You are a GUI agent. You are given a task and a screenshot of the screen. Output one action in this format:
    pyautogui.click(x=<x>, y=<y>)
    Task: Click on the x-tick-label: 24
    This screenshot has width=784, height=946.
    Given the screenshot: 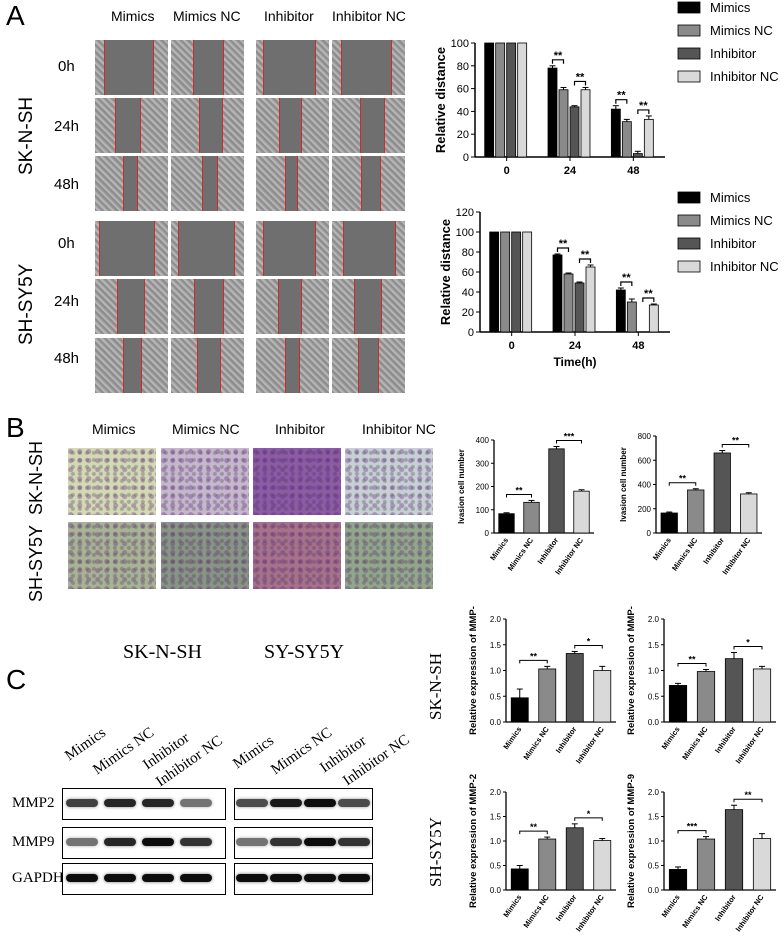 What is the action you would take?
    pyautogui.click(x=570, y=171)
    